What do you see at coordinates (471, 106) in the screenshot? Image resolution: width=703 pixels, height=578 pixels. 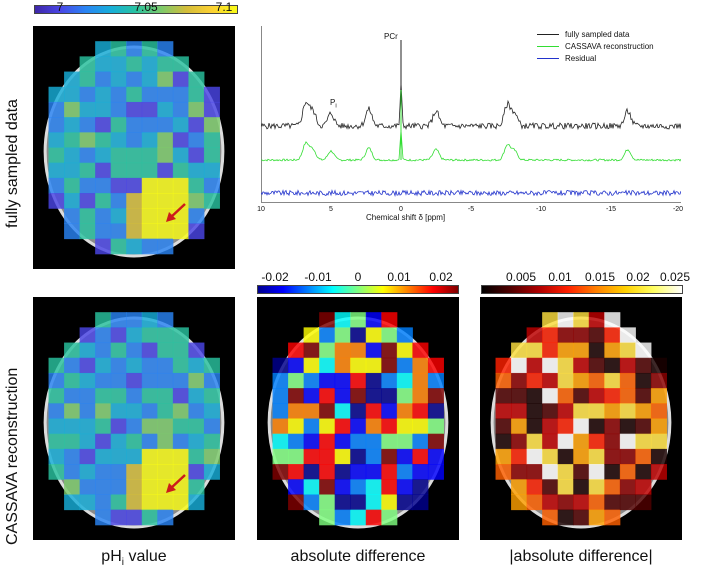 I see `series-fully-sampled` at bounding box center [471, 106].